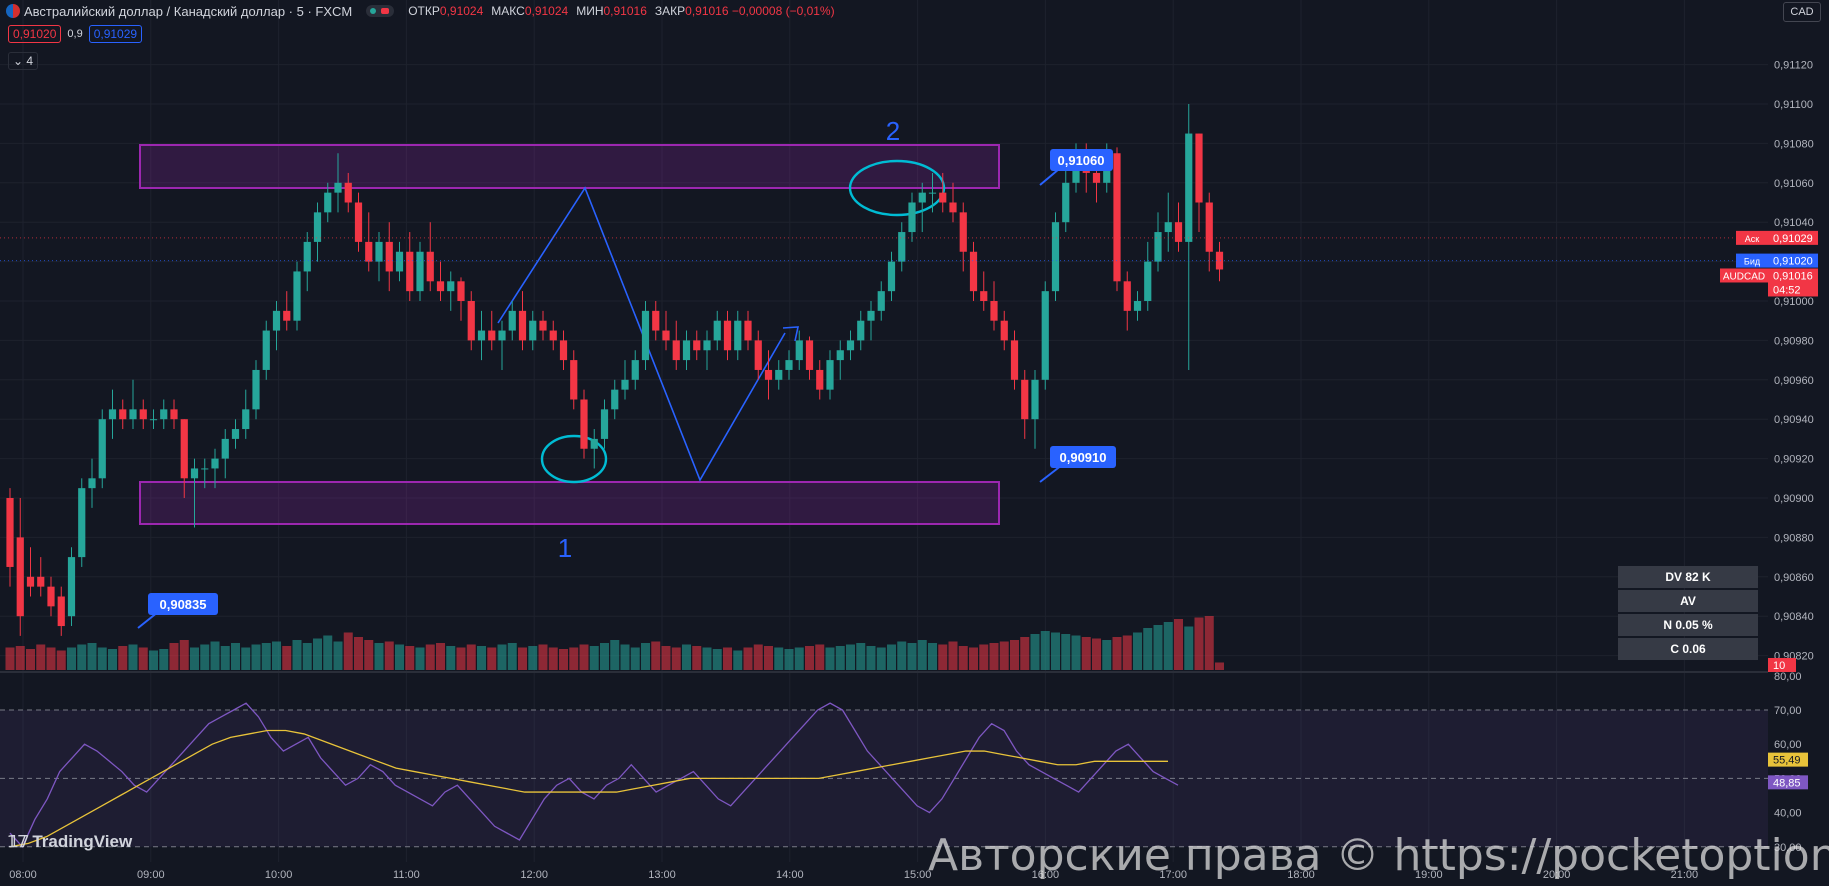 The height and width of the screenshot is (886, 1829). I want to click on callout-90835-box, so click(183, 604).